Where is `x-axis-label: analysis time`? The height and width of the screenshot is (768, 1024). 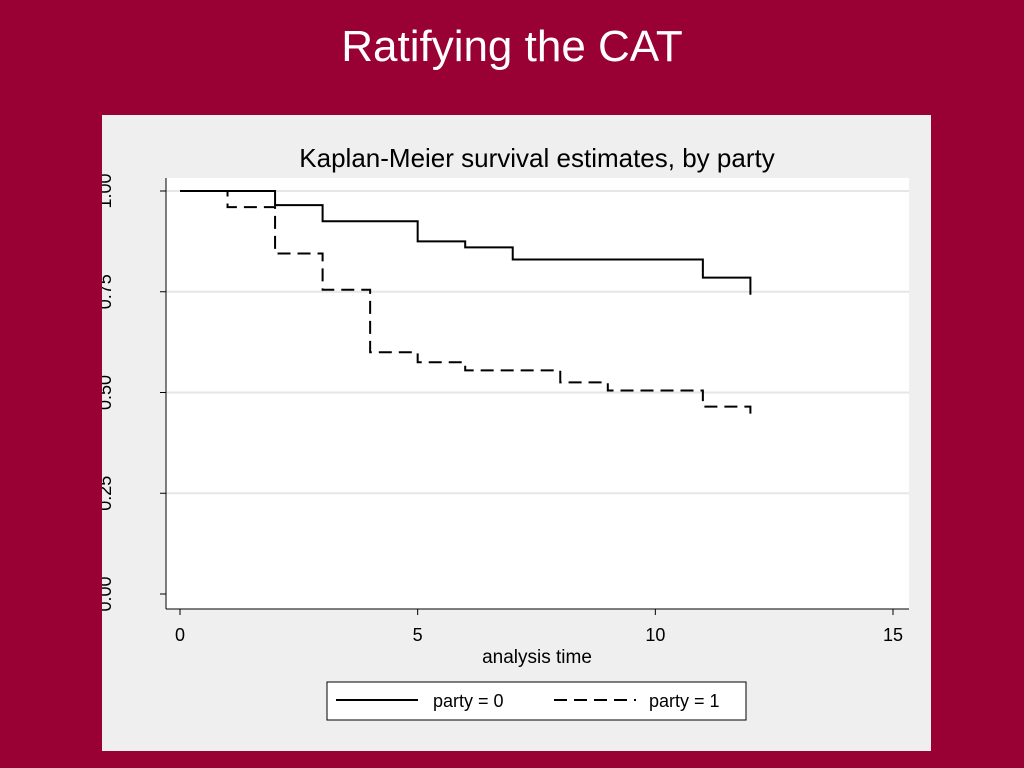 x-axis-label: analysis time is located at coordinates (537, 657).